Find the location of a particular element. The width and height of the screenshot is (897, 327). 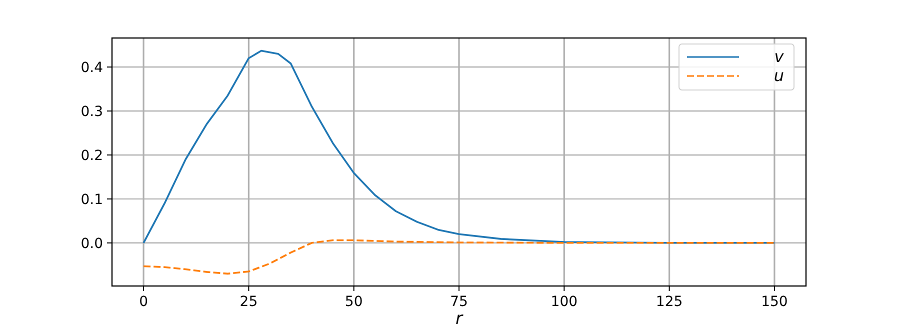

y-tick-label: 0.0 is located at coordinates (91, 244).